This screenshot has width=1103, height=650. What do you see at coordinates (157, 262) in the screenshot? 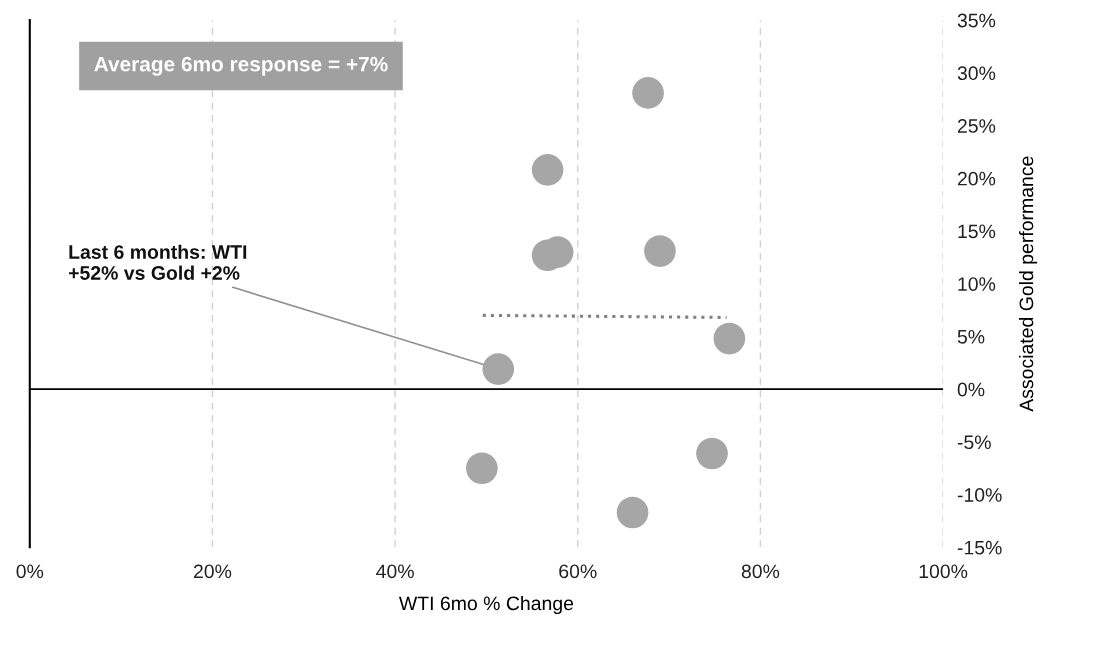
I see `annotation: Last 6 months: WTI +52% vs Gold +2%` at bounding box center [157, 262].